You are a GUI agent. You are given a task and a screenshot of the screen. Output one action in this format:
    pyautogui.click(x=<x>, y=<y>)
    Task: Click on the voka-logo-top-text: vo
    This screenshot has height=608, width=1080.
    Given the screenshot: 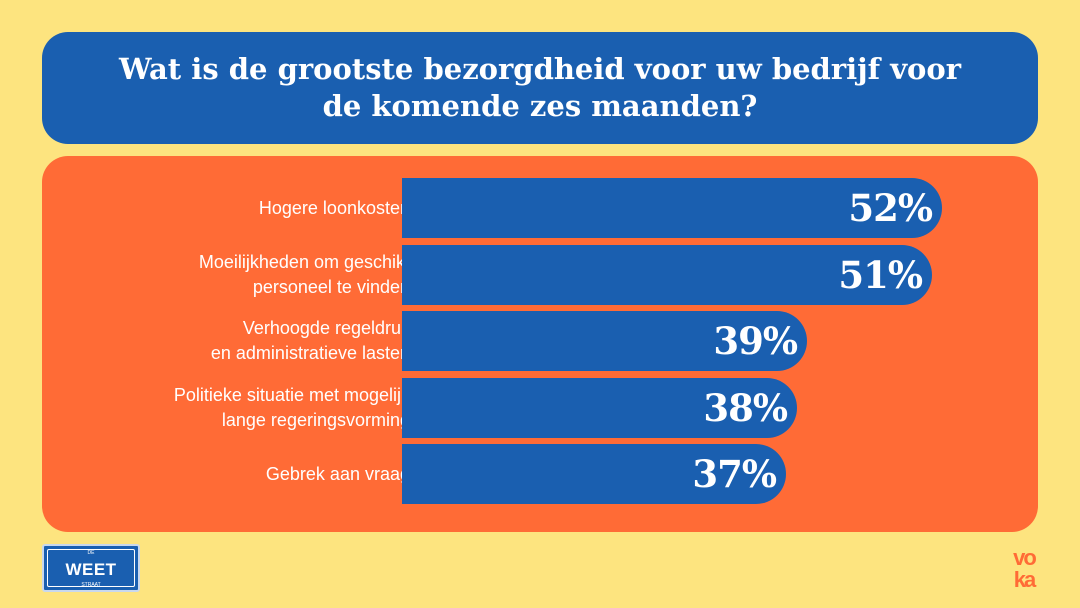 What is the action you would take?
    pyautogui.click(x=1024, y=557)
    